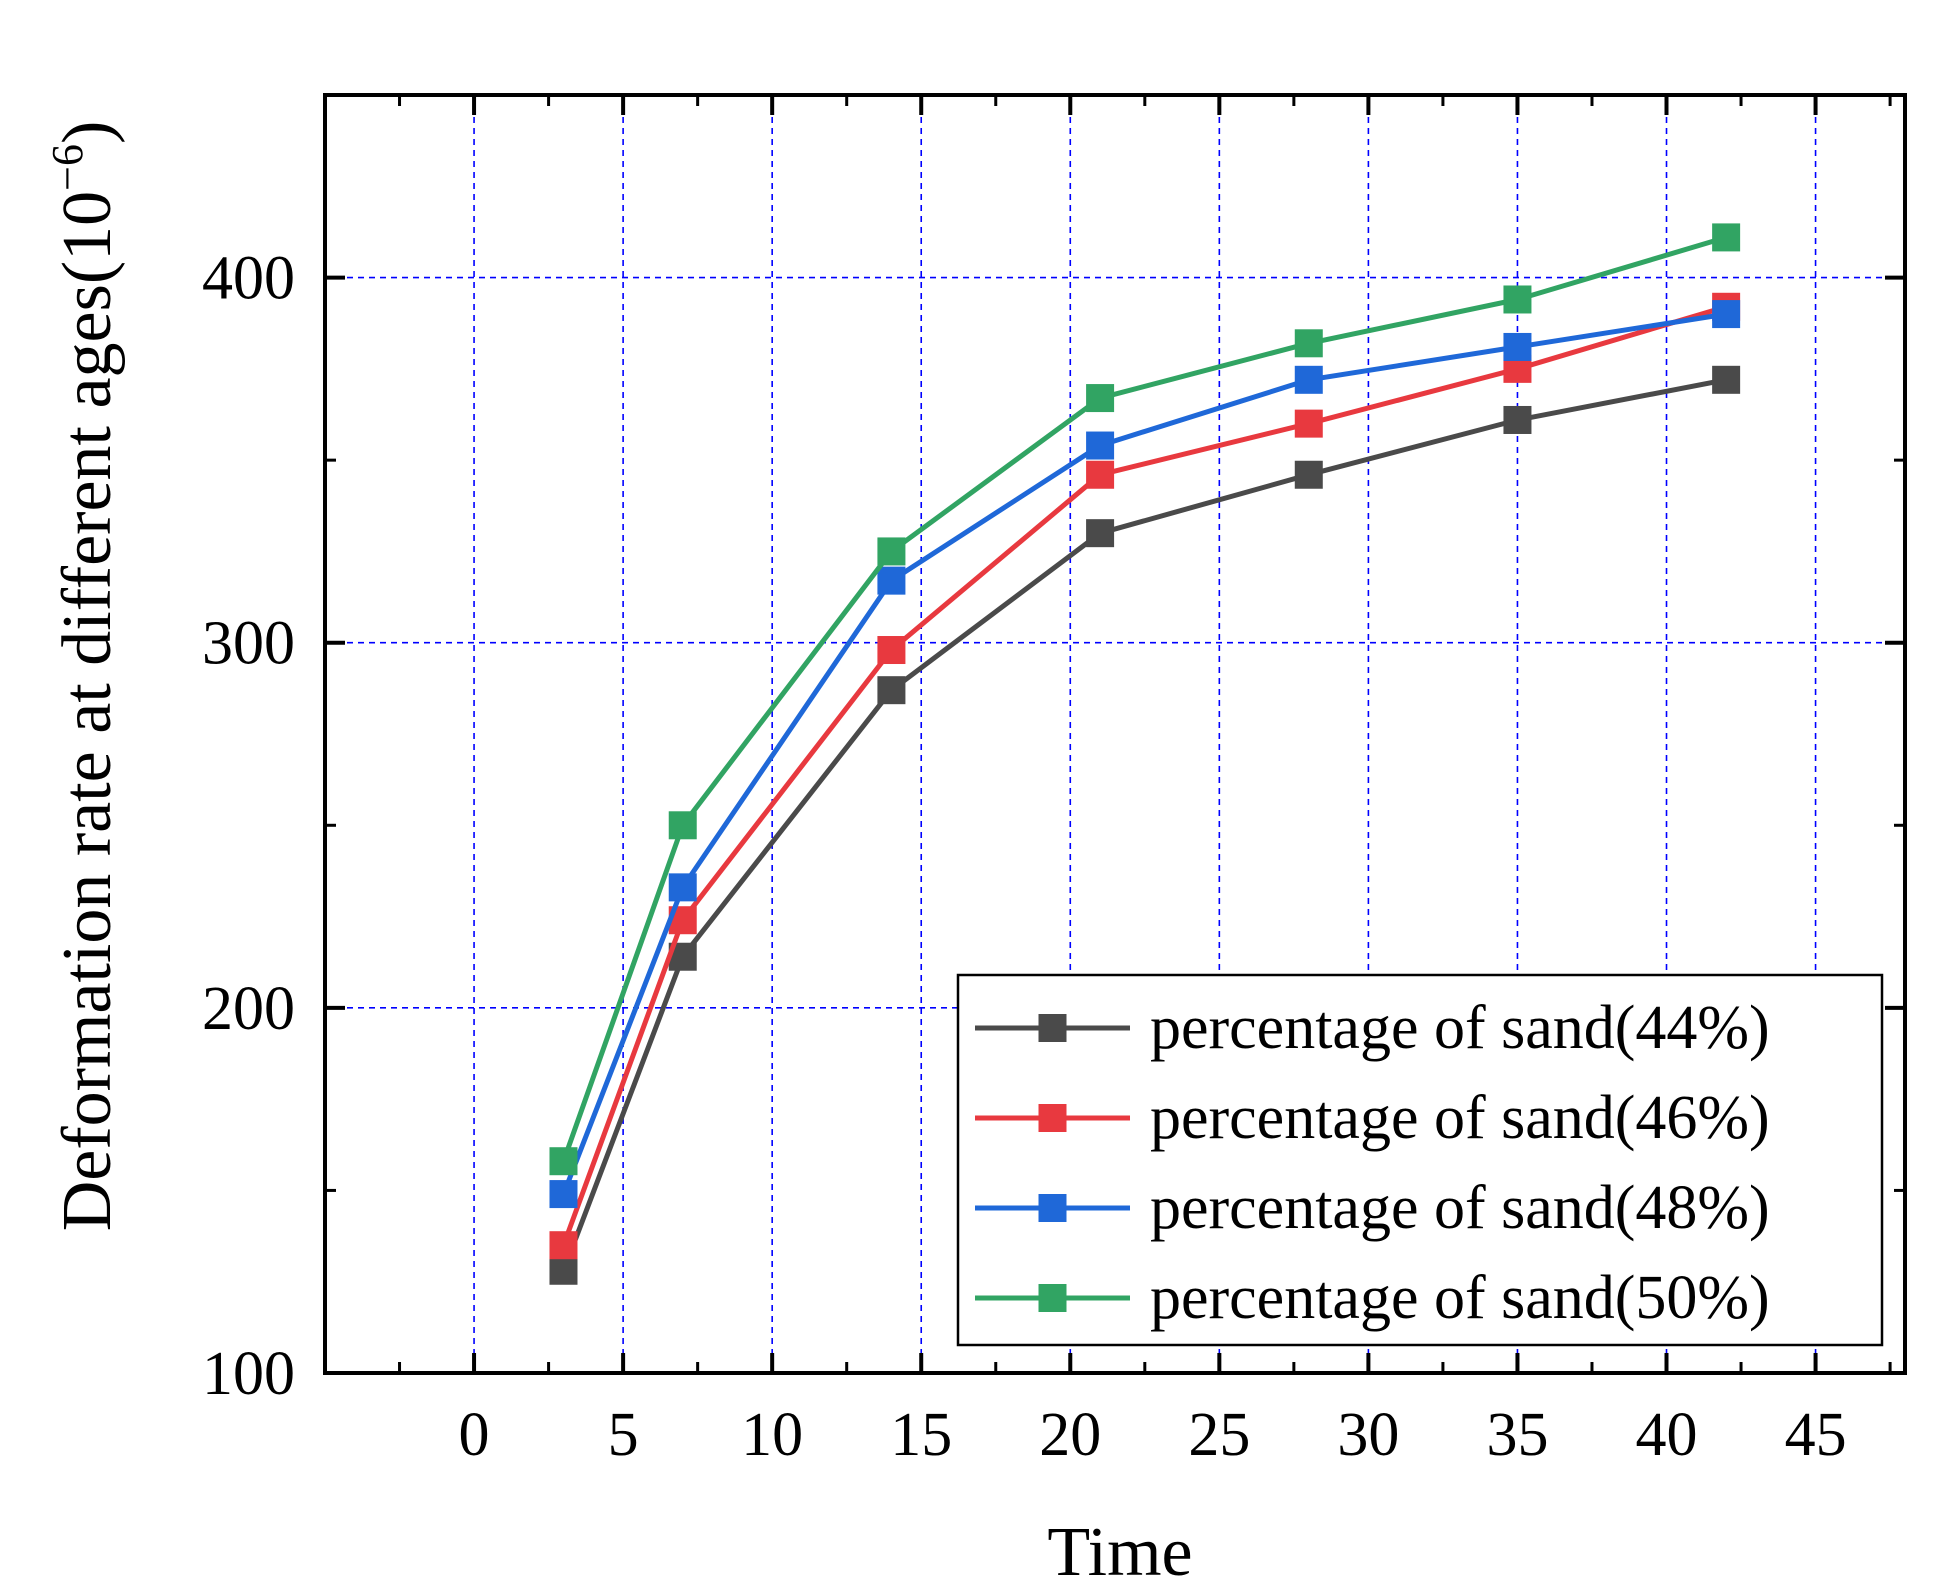 Image resolution: width=1935 pixels, height=1593 pixels. Describe the element at coordinates (248, 644) in the screenshot. I see `y-tick-label: 300` at that location.